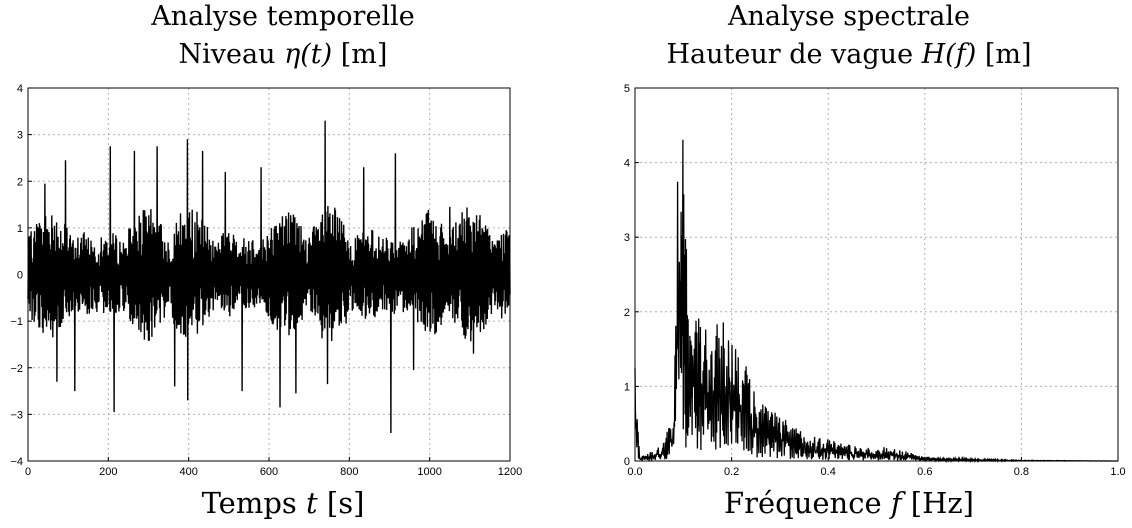 Image resolution: width=1132 pixels, height=528 pixels. Describe the element at coordinates (312, 503) in the screenshot. I see `xlabel-variable: t` at that location.